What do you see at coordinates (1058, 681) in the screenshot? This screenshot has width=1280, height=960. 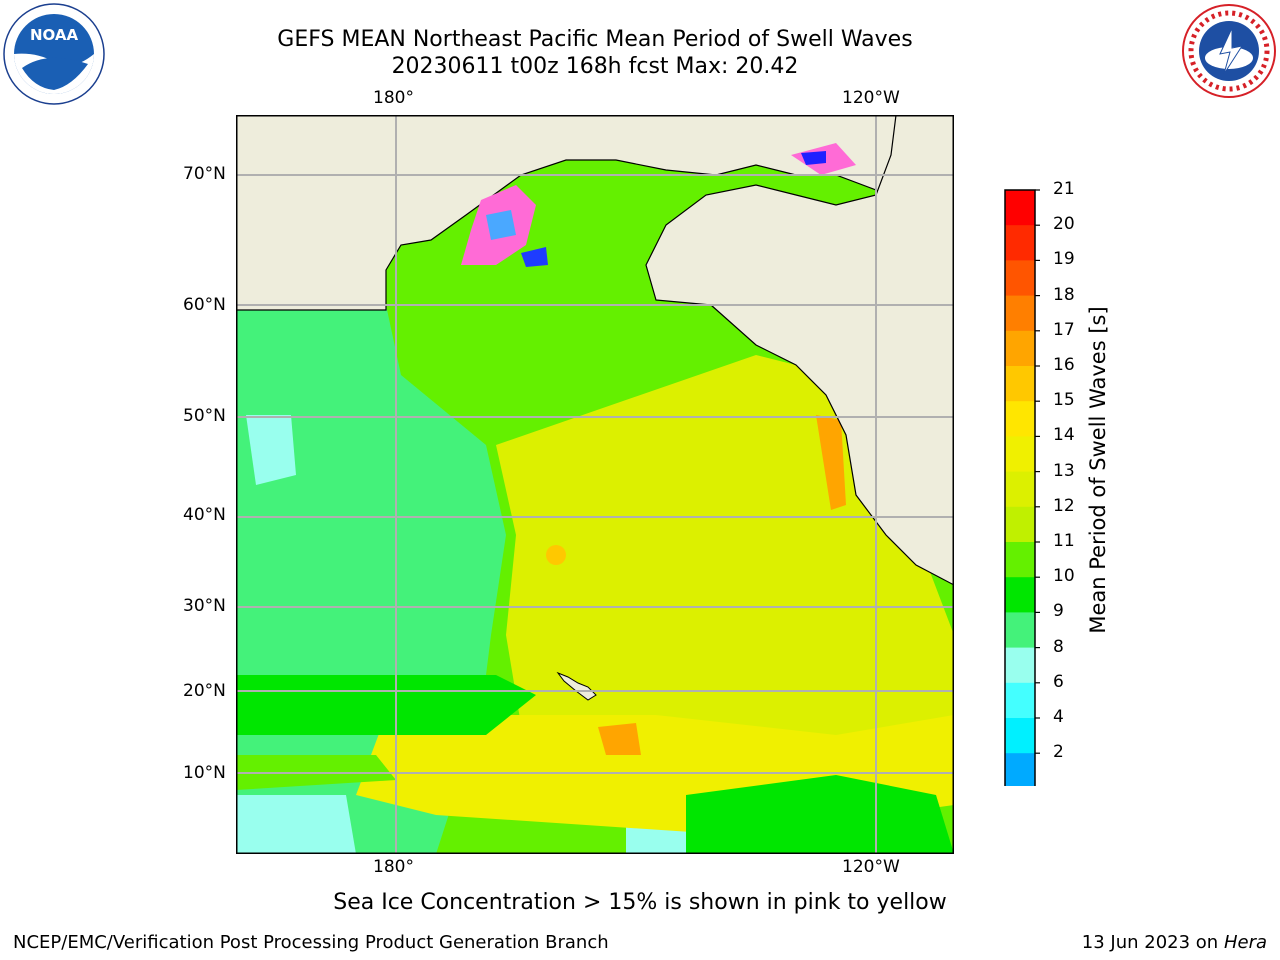 I see `colorbar-tick-label: 6` at bounding box center [1058, 681].